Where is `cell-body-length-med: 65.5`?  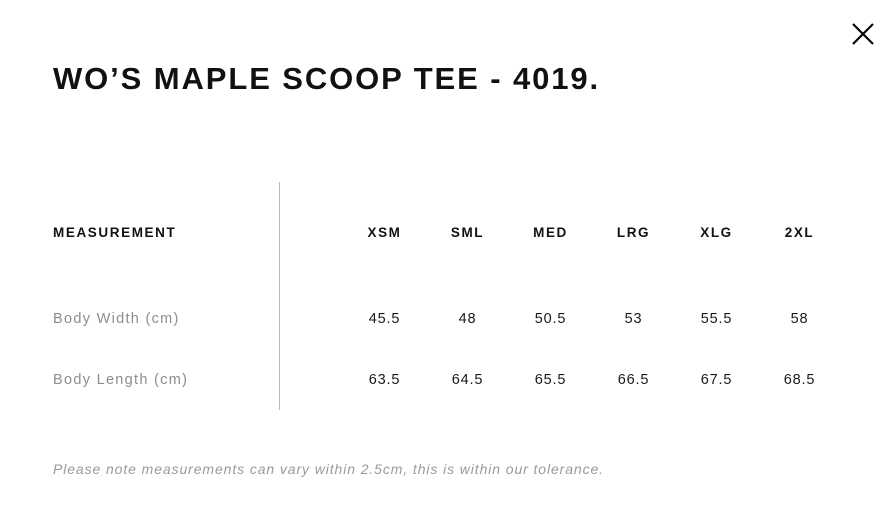
cell-body-length-med: 65.5 is located at coordinates (550, 379).